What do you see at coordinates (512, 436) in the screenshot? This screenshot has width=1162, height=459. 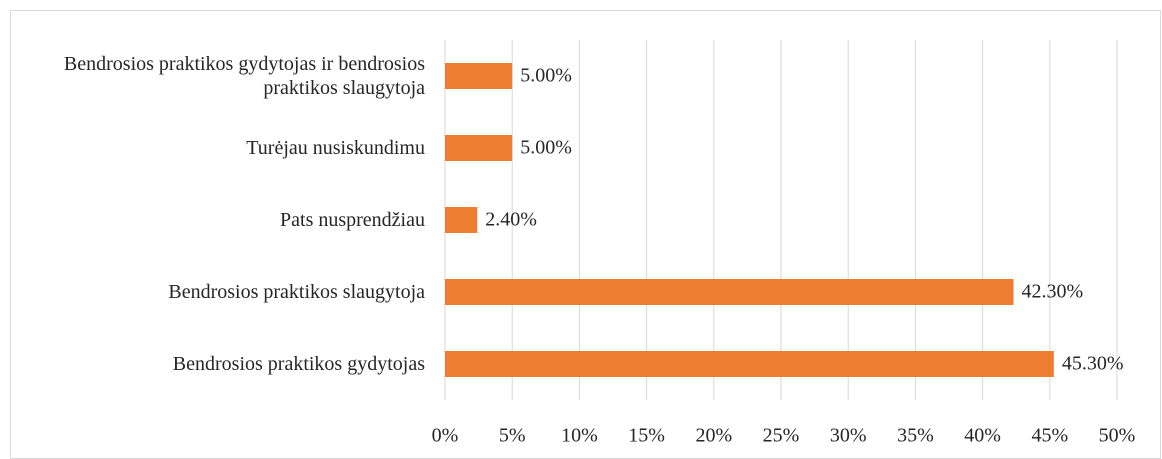 I see `x-tick-label: 5%` at bounding box center [512, 436].